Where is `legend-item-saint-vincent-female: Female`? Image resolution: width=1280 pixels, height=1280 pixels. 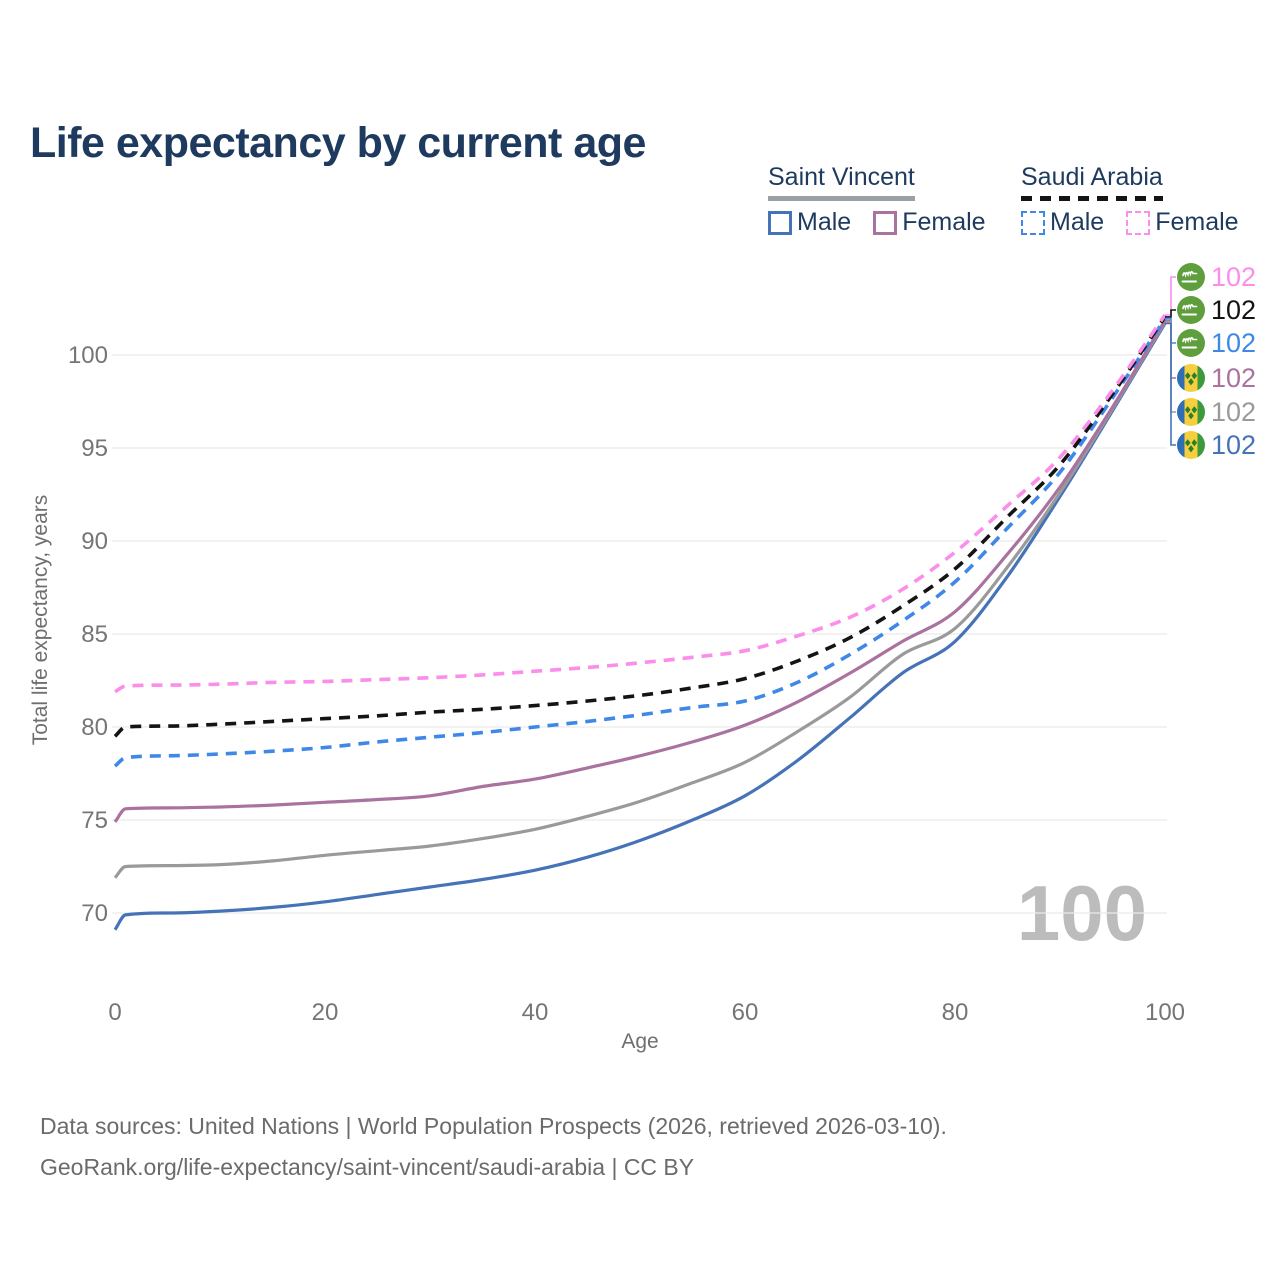 legend-item-saint-vincent-female: Female is located at coordinates (929, 222).